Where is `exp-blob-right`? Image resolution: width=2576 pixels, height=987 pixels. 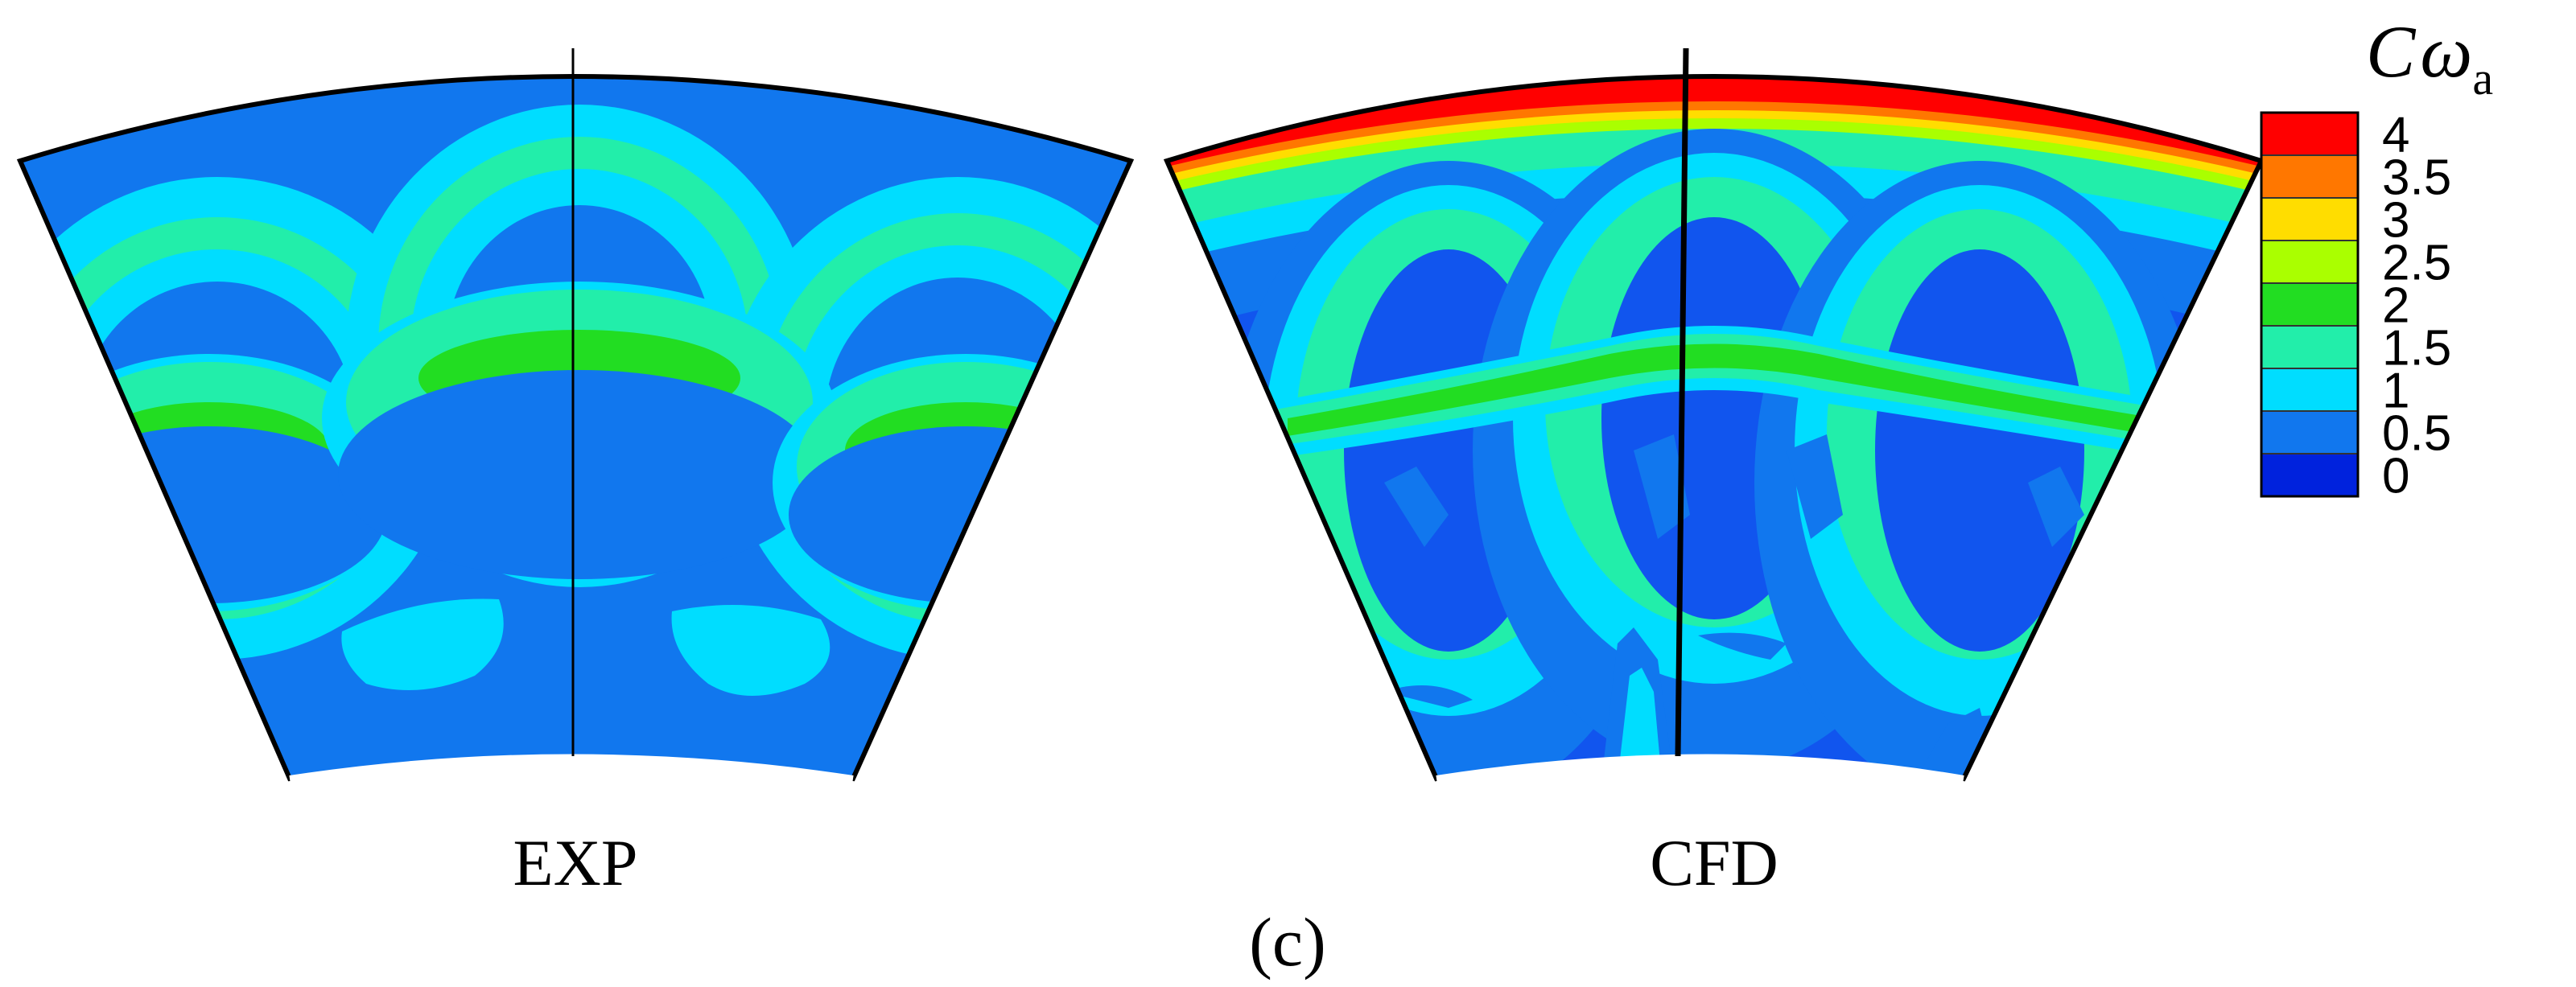 exp-blob-right is located at coordinates (751, 650).